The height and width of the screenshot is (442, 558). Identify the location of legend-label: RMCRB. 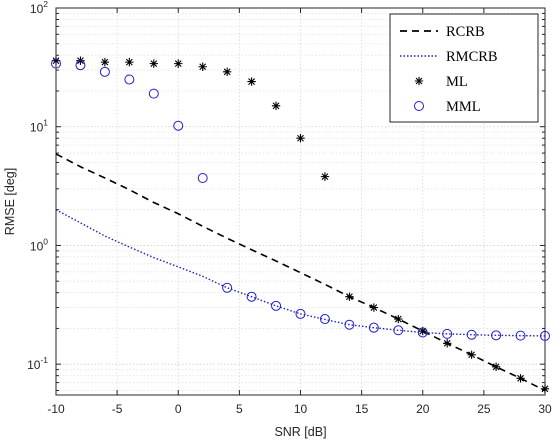
(472, 57).